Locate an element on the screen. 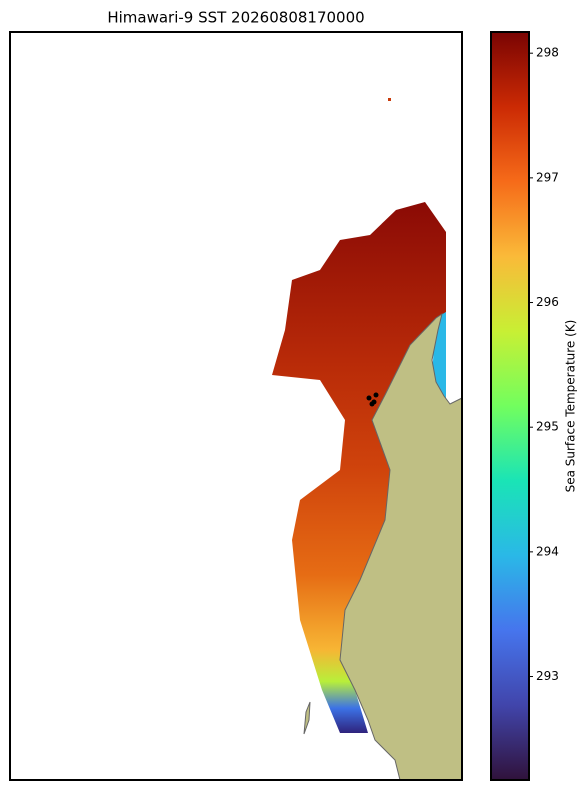 This screenshot has width=588, height=794. tick-label: 298 is located at coordinates (547, 53).